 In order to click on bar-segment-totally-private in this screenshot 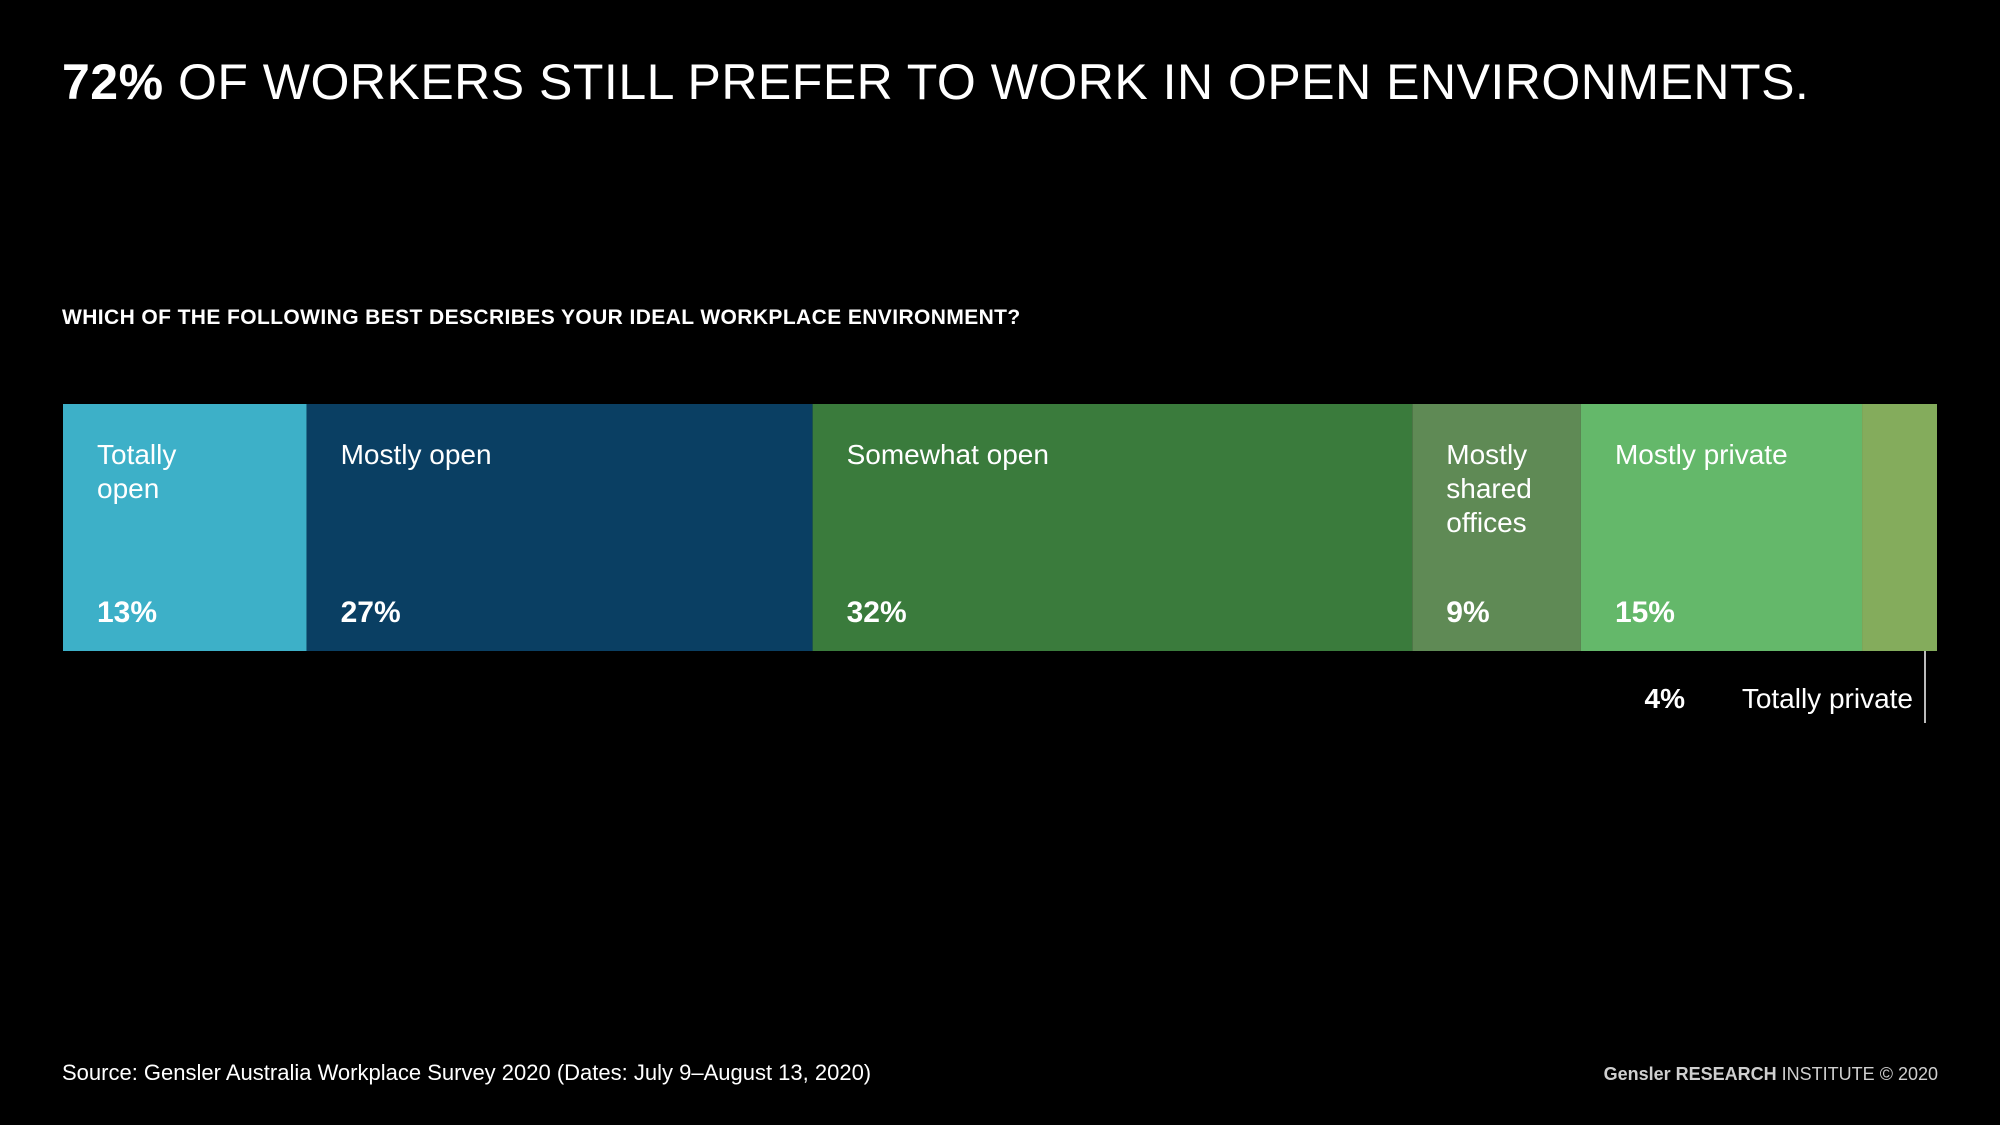, I will do `click(1899, 527)`.